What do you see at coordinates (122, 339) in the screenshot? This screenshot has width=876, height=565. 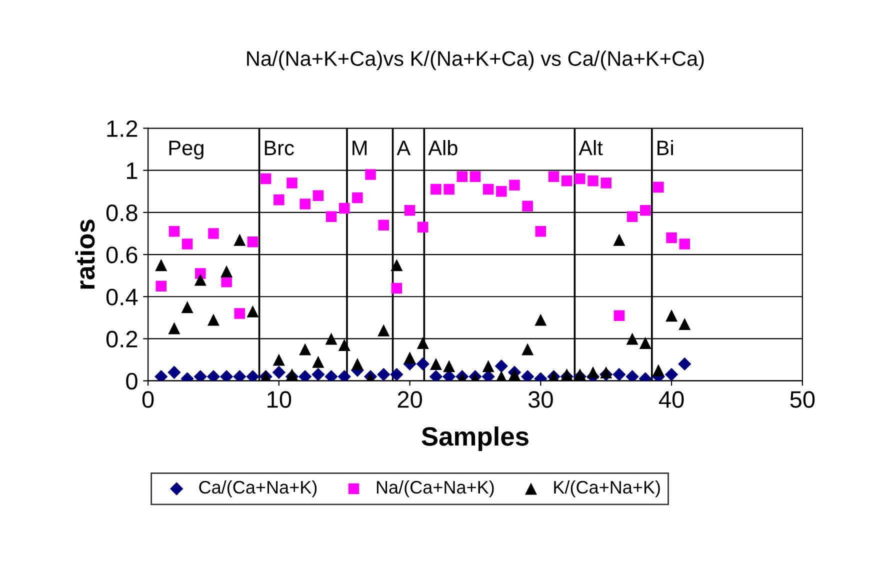 I see `y-tick-label: 0.2` at bounding box center [122, 339].